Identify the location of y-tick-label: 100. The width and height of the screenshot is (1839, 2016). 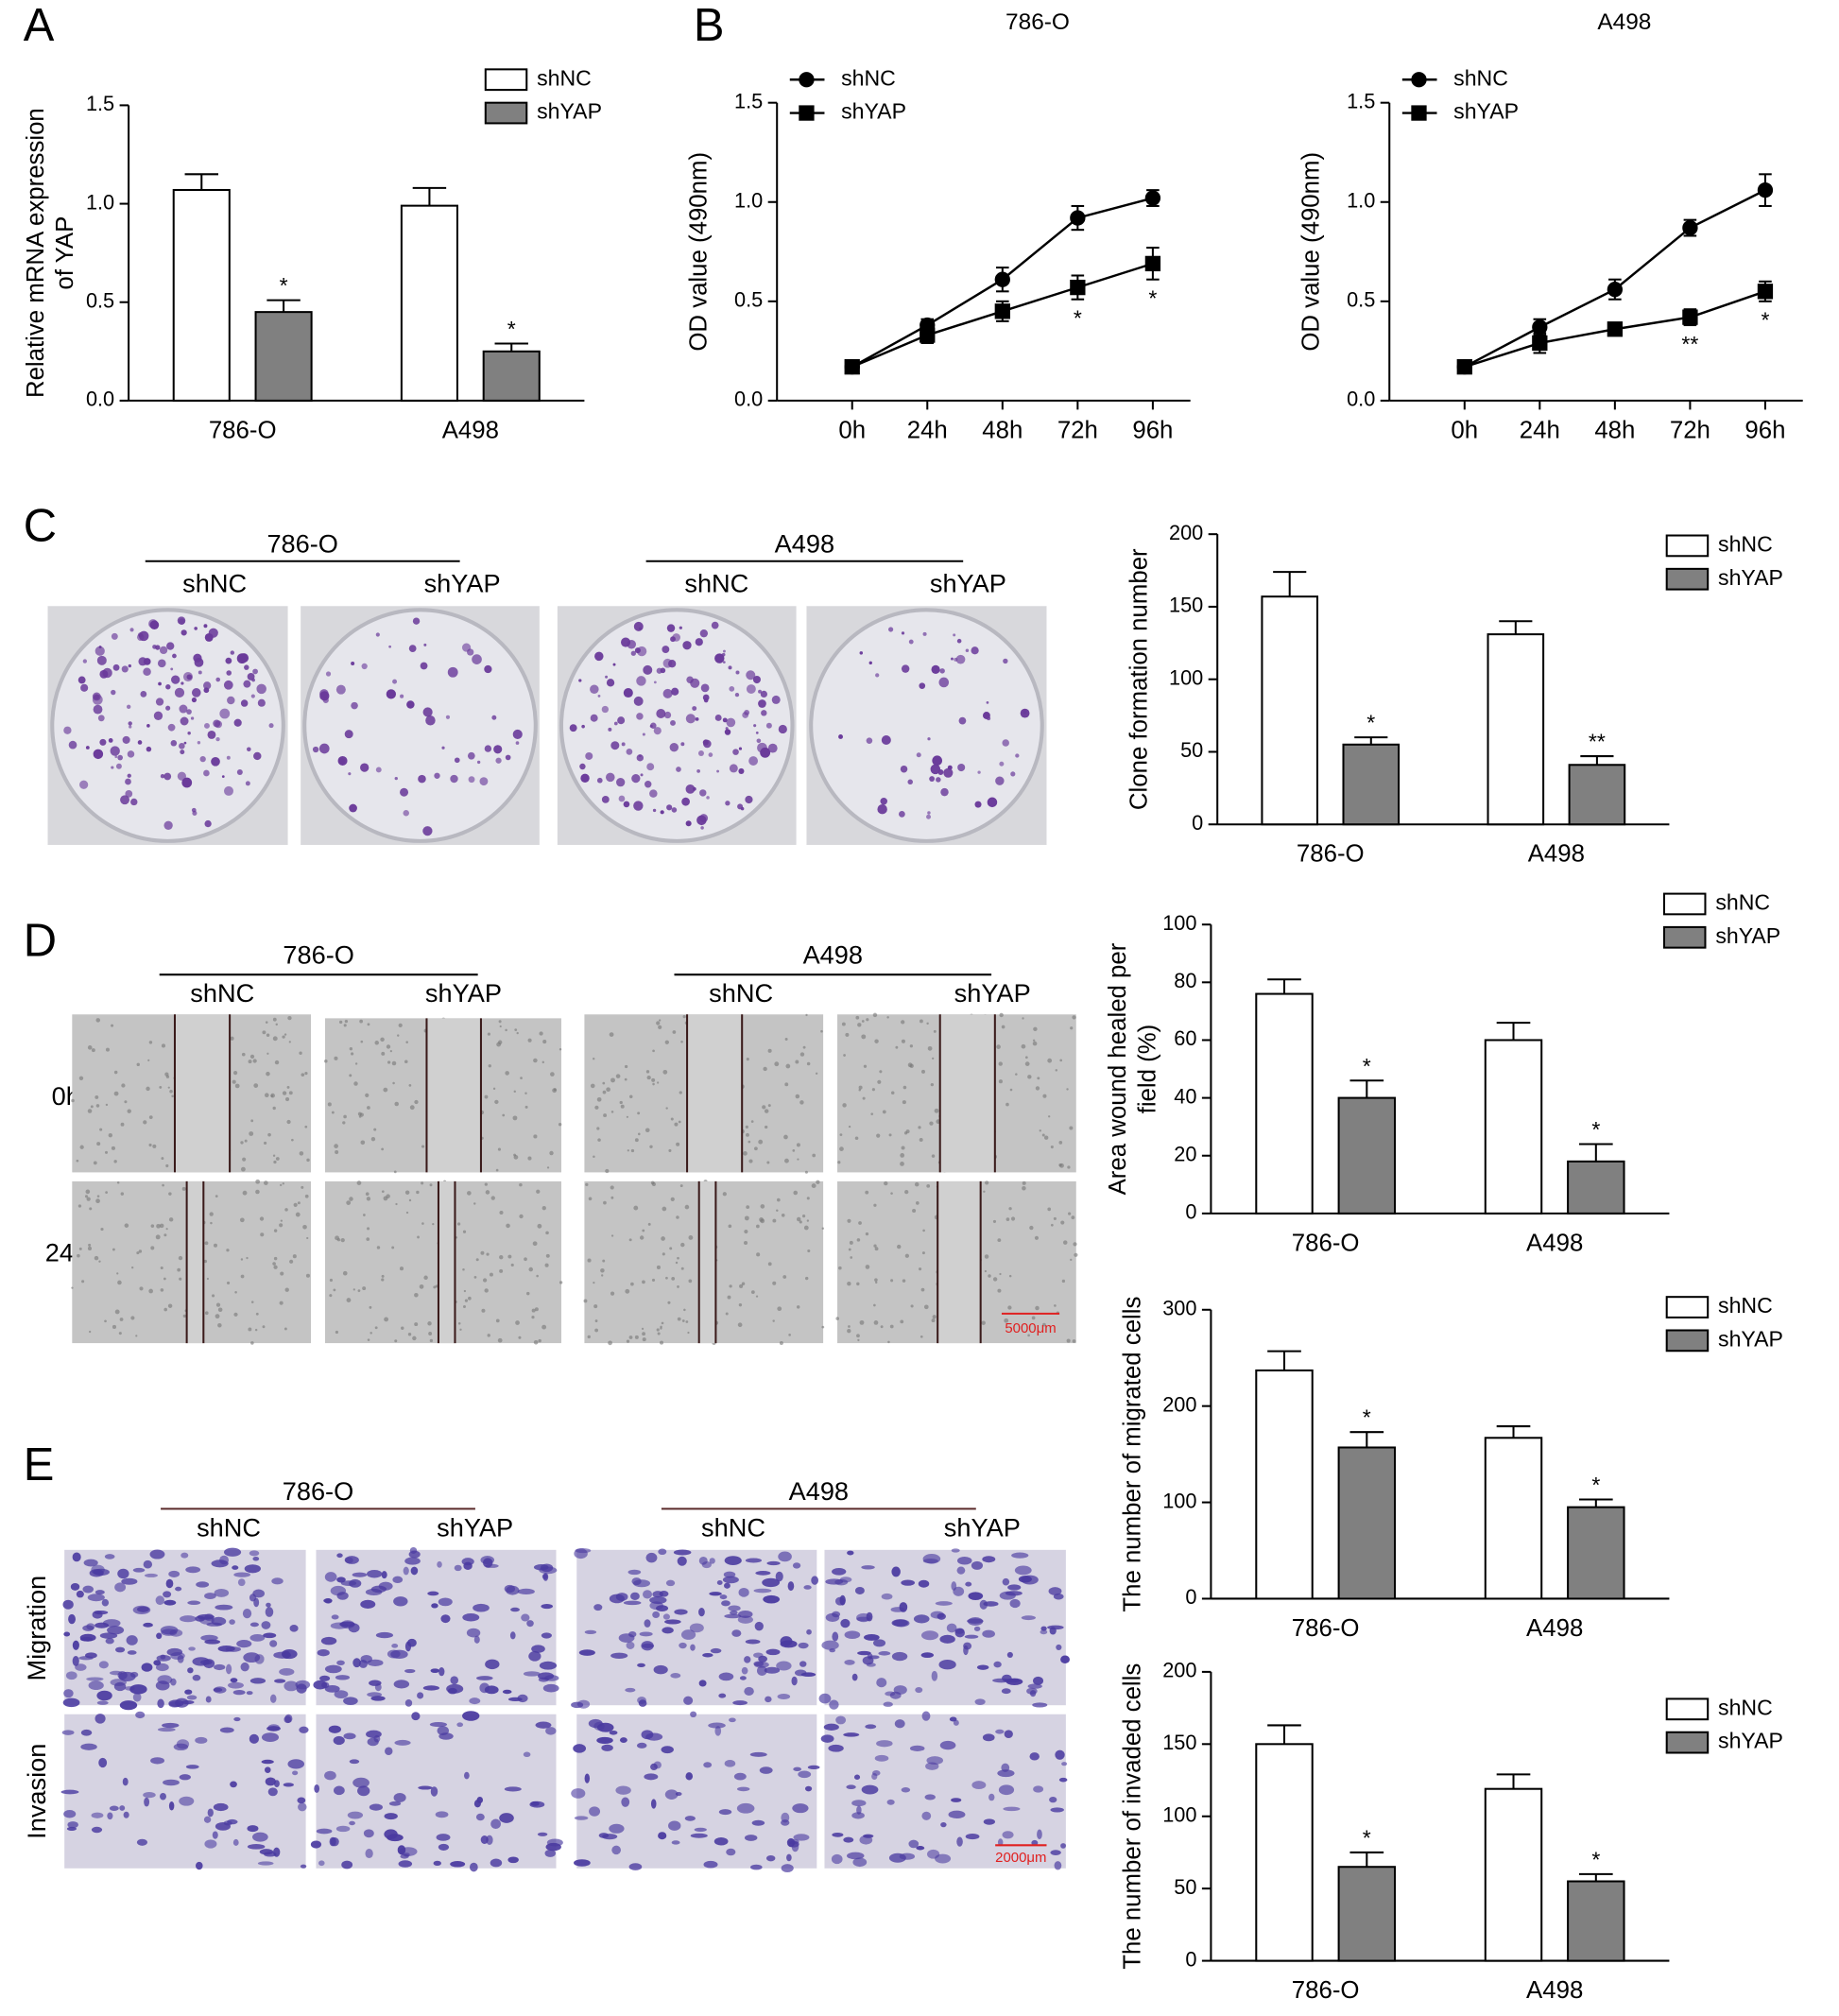
(1186, 677).